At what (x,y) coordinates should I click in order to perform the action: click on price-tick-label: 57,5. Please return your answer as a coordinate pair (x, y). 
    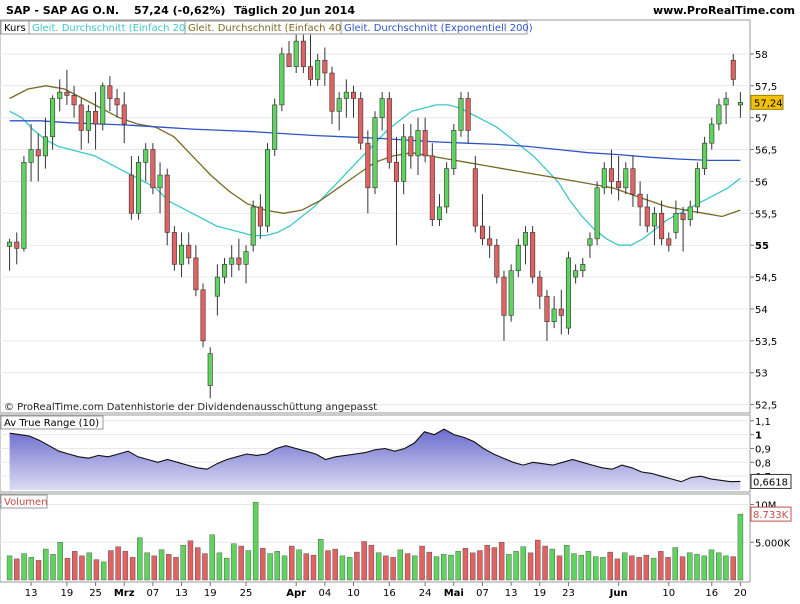
    Looking at the image, I should click on (766, 87).